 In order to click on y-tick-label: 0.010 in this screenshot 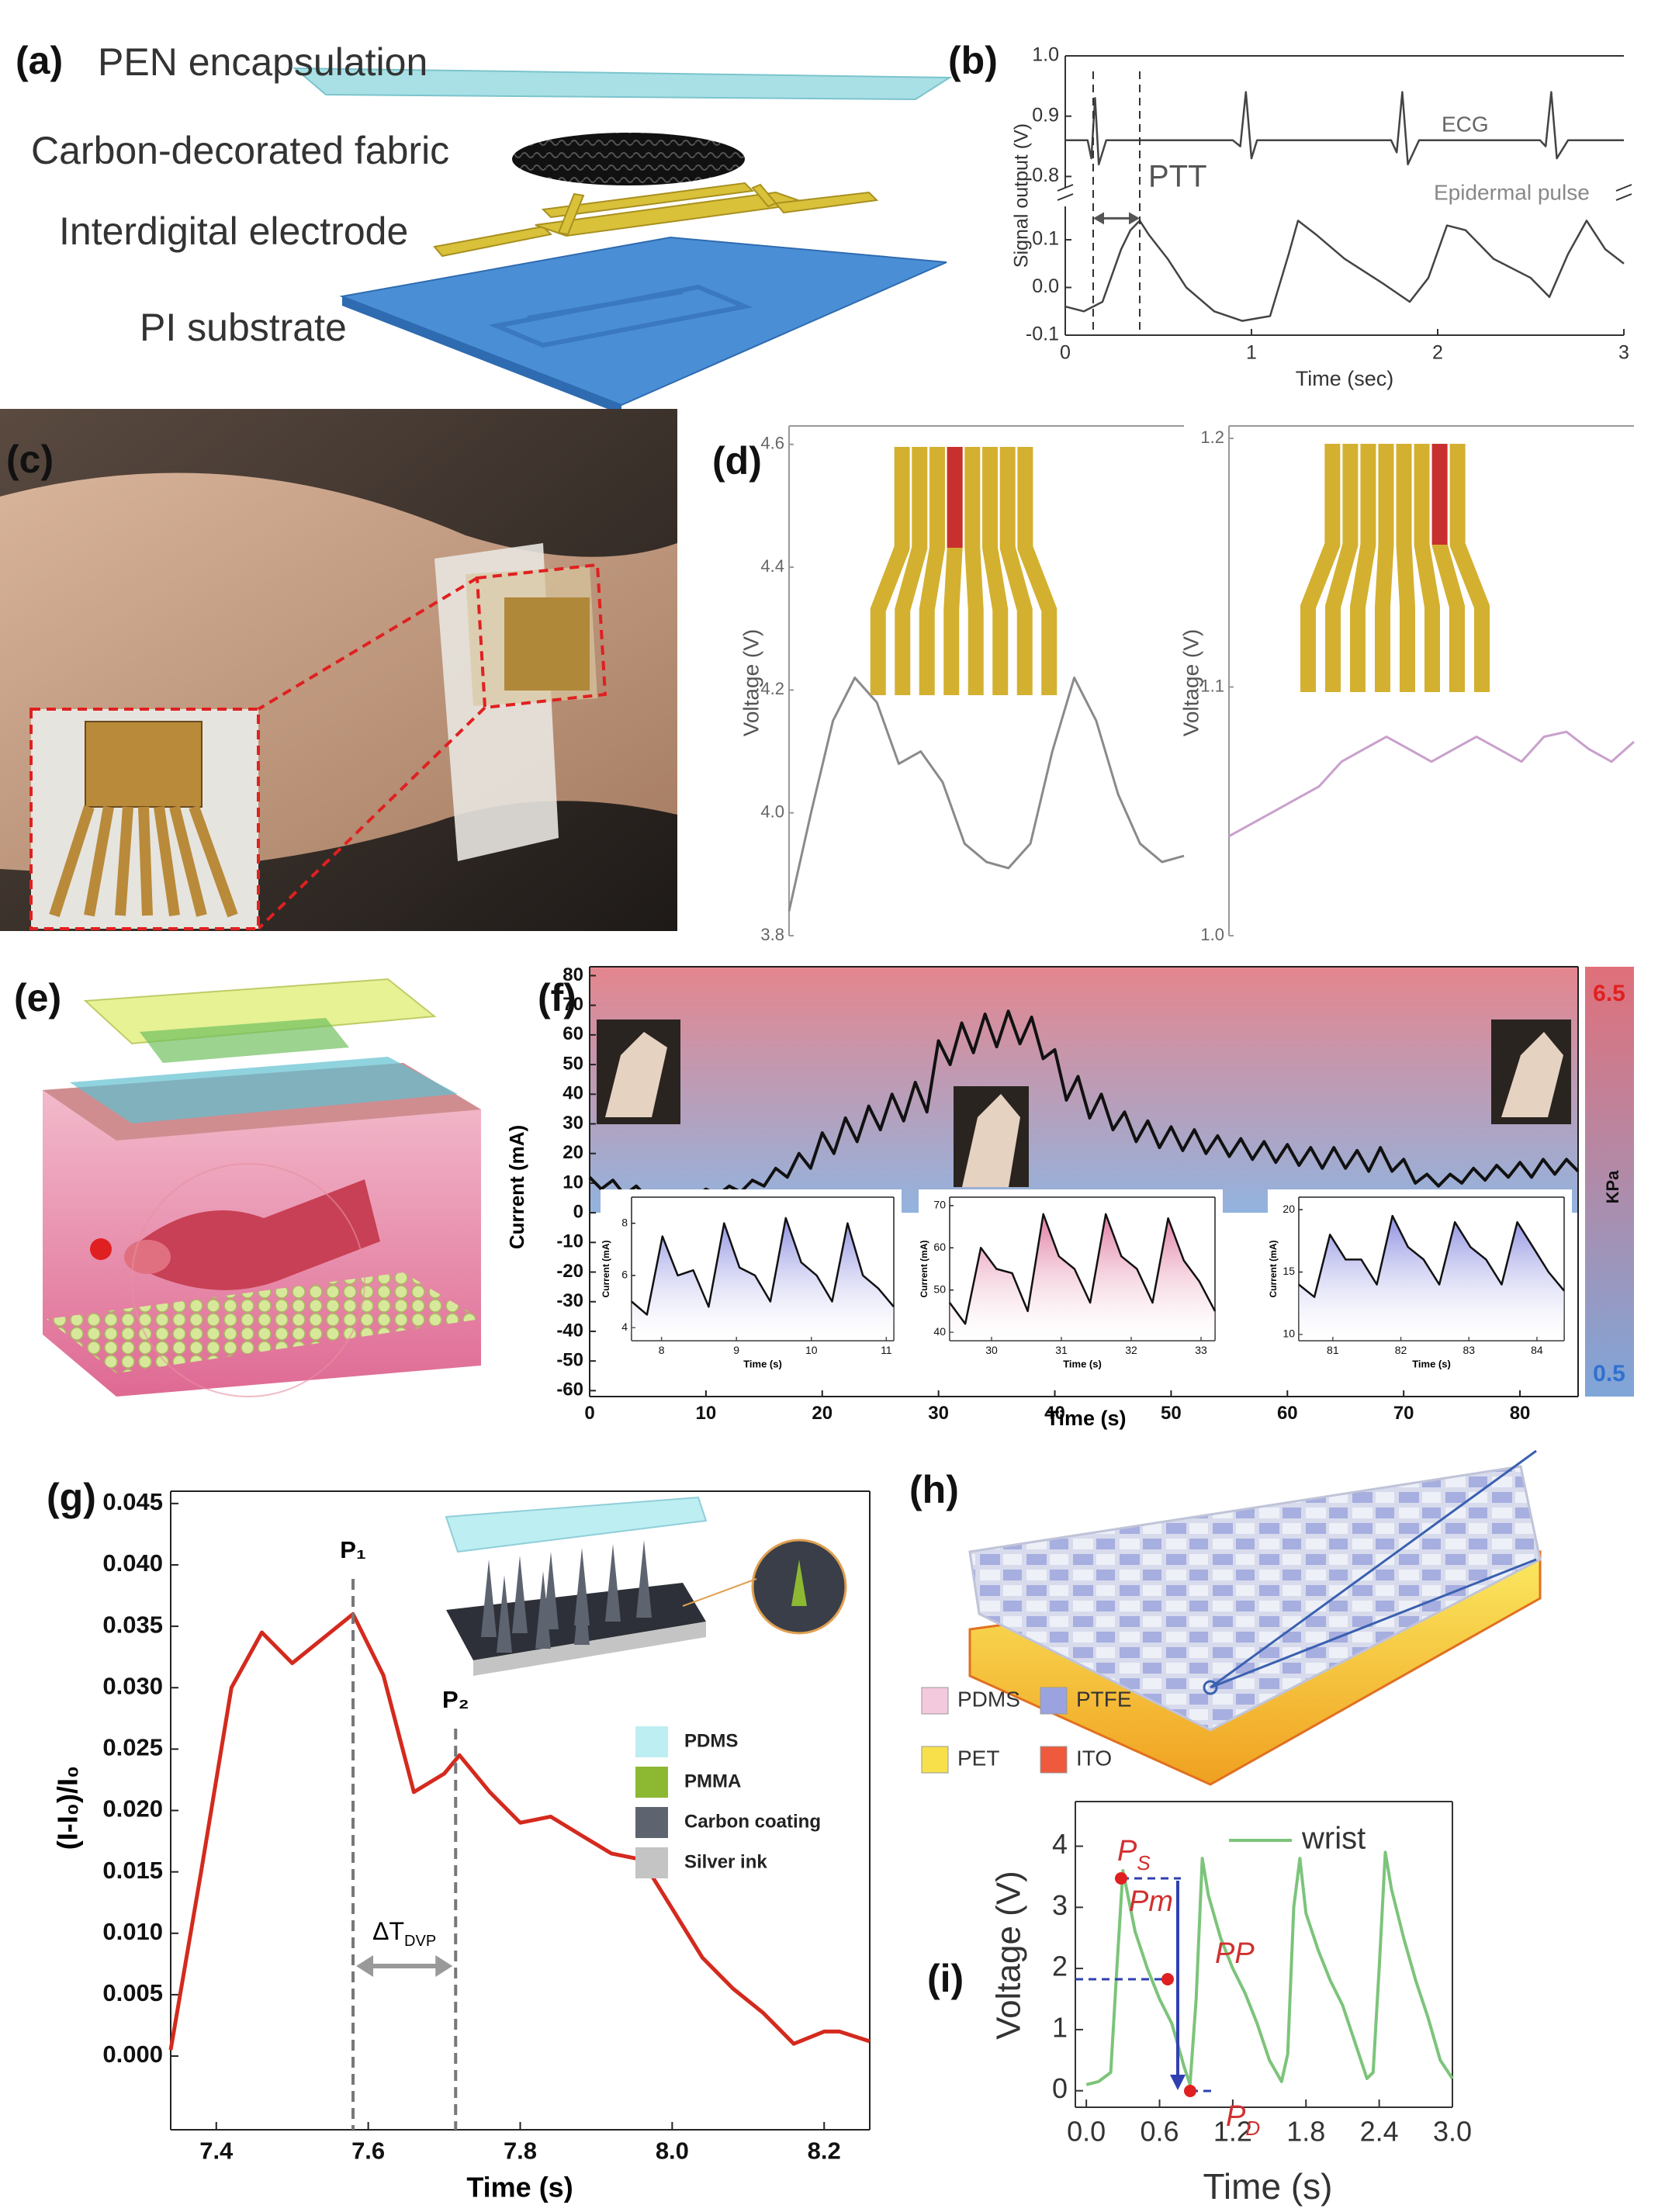, I will do `click(133, 1931)`.